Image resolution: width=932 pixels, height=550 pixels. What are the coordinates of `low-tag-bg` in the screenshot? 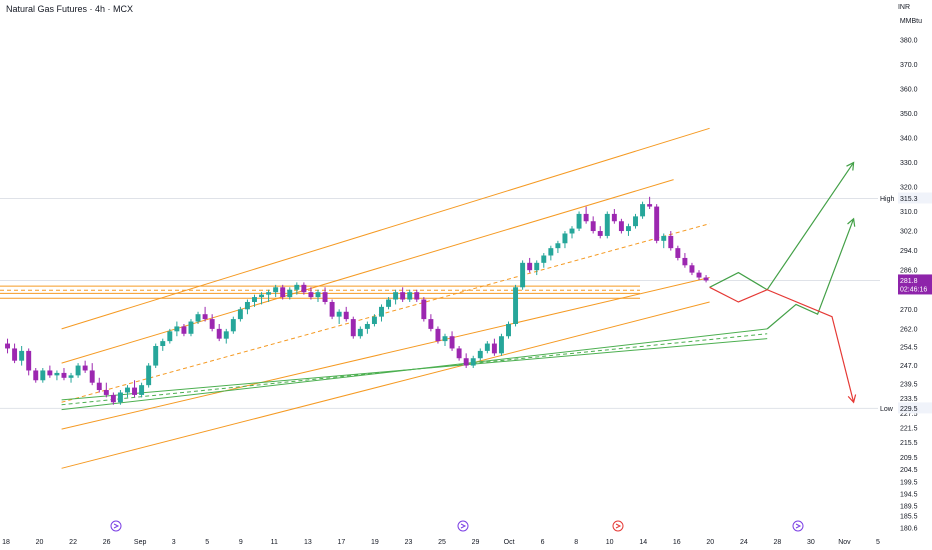 It's located at (915, 408).